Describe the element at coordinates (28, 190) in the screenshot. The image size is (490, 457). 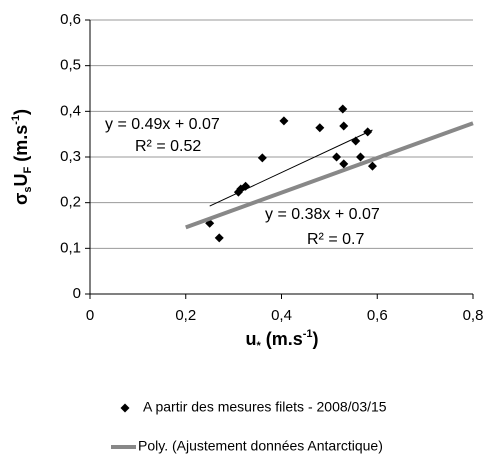
I see `y-axis-label-part: s` at that location.